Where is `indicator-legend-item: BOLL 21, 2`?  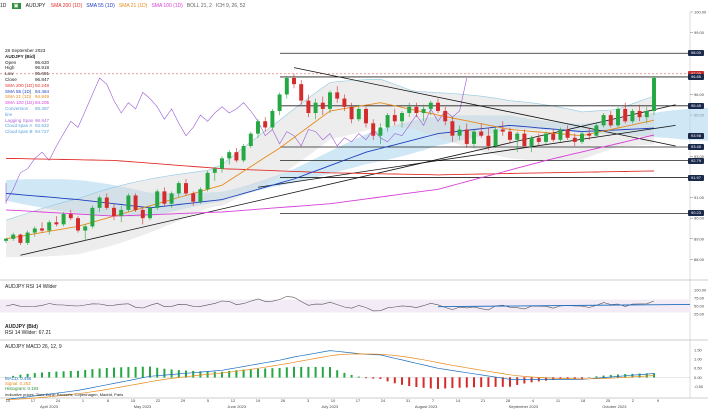 indicator-legend-item: BOLL 21, 2 is located at coordinates (199, 6).